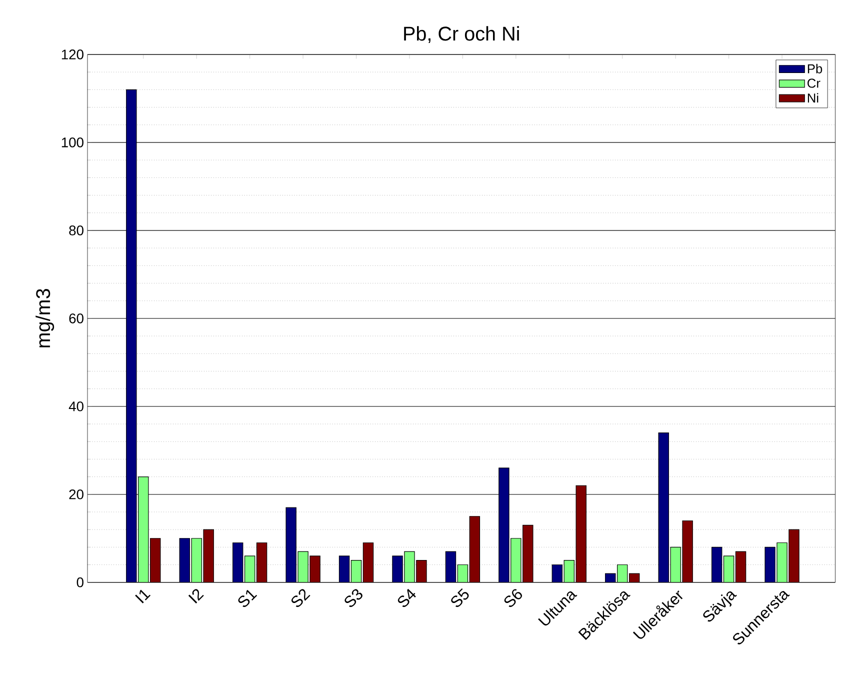  I want to click on y-tick-label: 0, so click(80, 582).